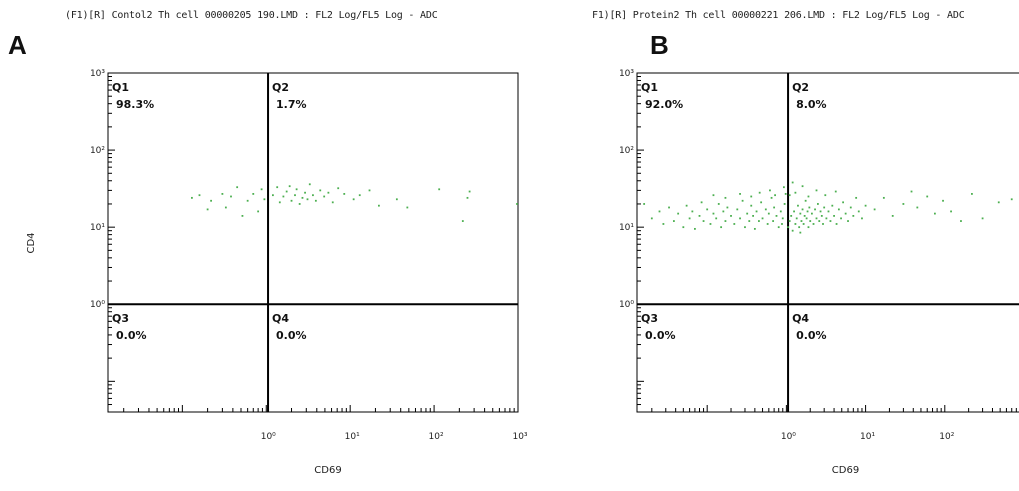  What do you see at coordinates (291, 335) in the screenshot?
I see `quadrant-q4-percent: 0.0%` at bounding box center [291, 335].